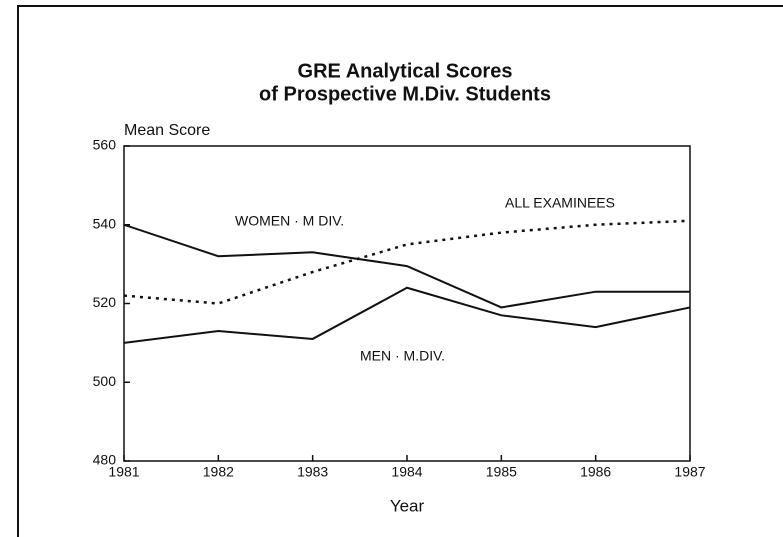  What do you see at coordinates (405, 71) in the screenshot?
I see `chart-title: GRE Analytical Scores` at bounding box center [405, 71].